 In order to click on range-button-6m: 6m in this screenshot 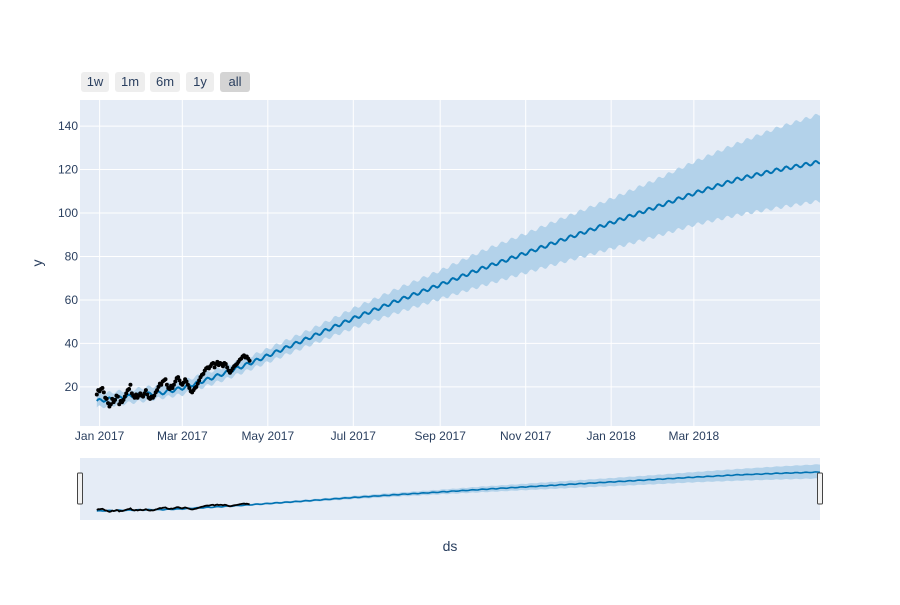, I will do `click(165, 82)`.